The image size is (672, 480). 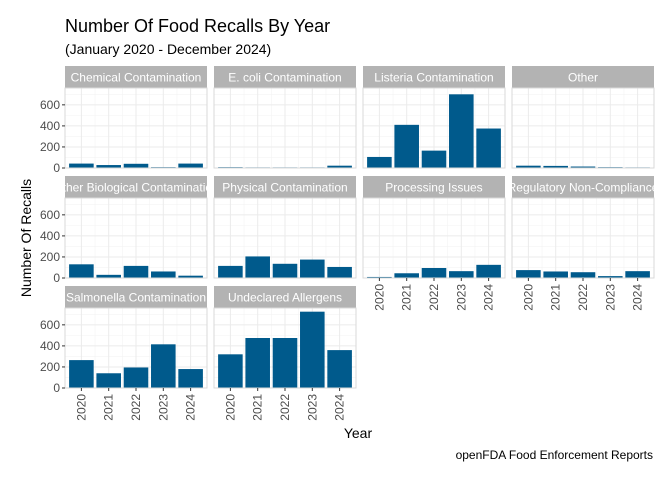 What do you see at coordinates (554, 455) in the screenshot?
I see `chart-caption: openFDA Food Enforcement Reports` at bounding box center [554, 455].